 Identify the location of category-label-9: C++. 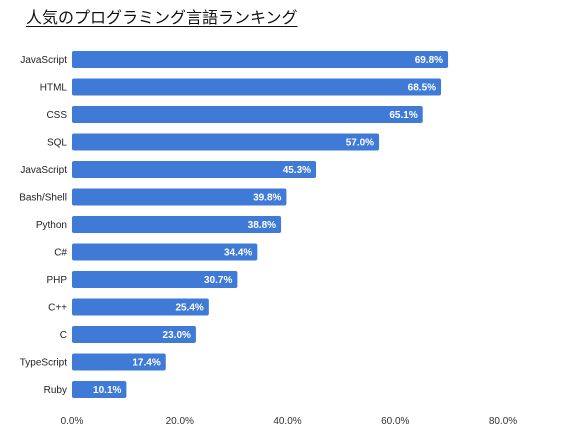
(57, 308).